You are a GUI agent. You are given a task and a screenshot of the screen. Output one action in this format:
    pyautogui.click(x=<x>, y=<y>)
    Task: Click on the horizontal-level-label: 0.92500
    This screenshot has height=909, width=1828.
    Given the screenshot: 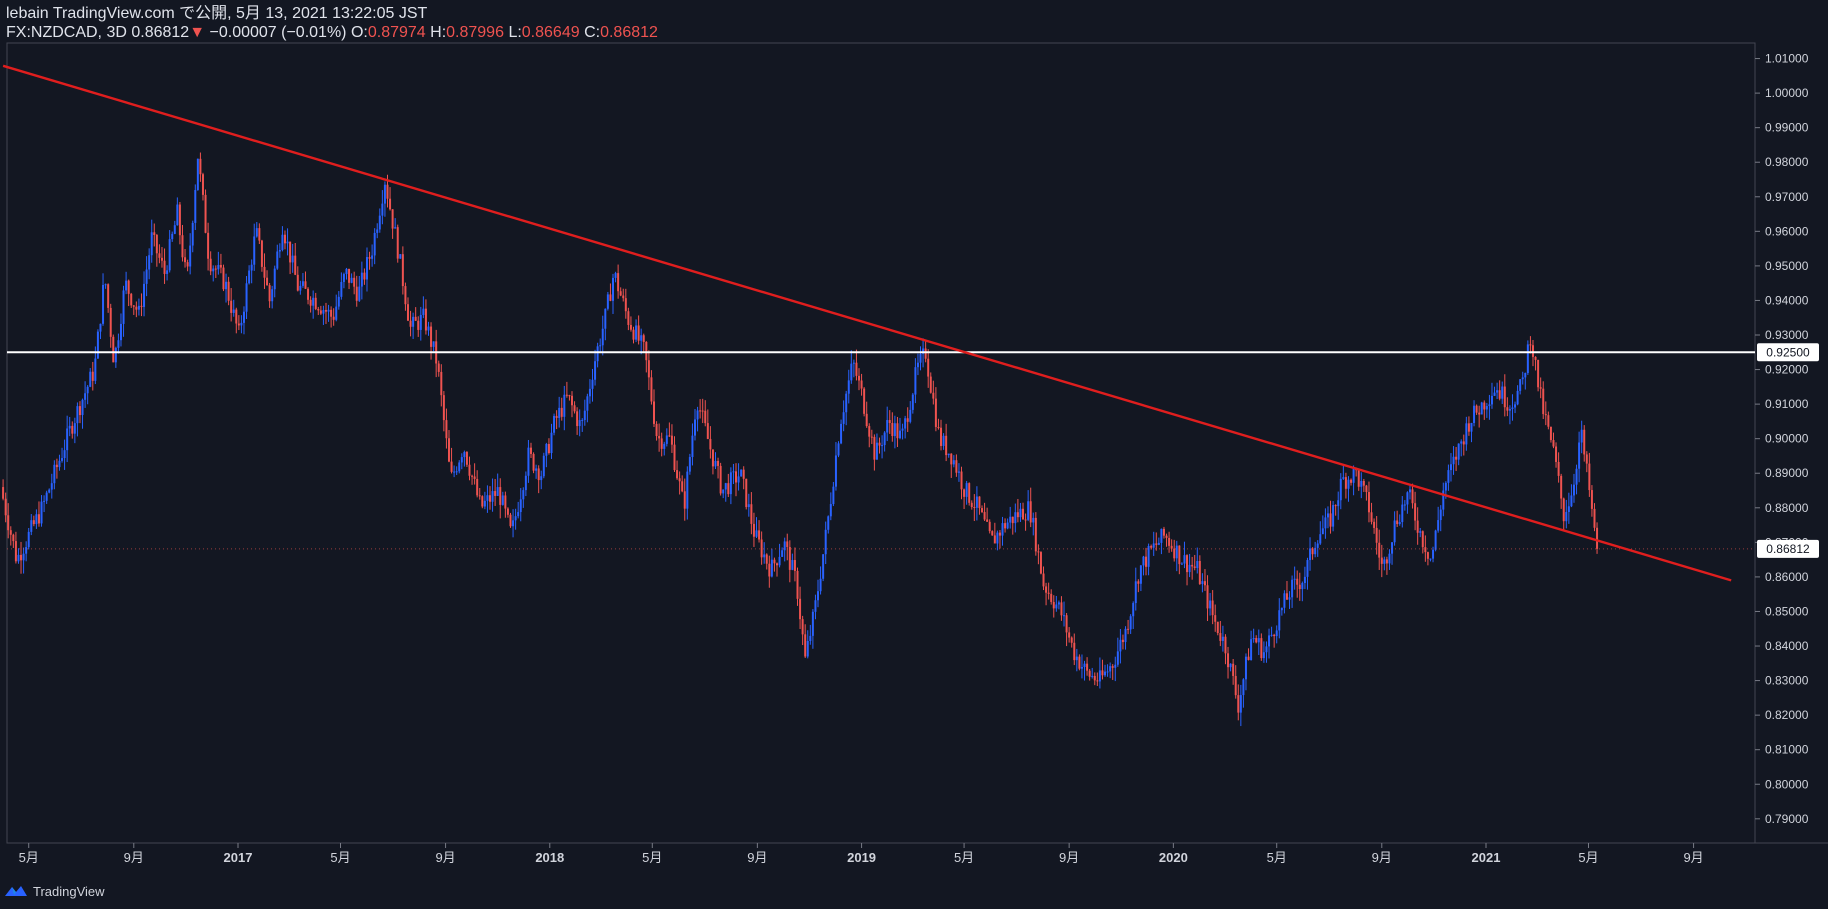 What is the action you would take?
    pyautogui.click(x=1788, y=352)
    